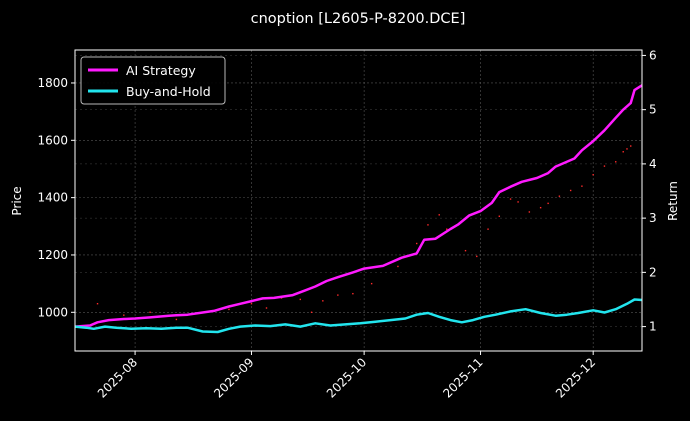 This screenshot has height=421, width=690. Describe the element at coordinates (358, 316) in the screenshot. I see `series-line-buy-and-hold` at that location.